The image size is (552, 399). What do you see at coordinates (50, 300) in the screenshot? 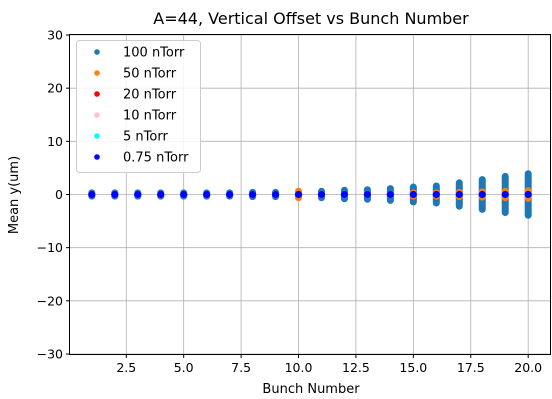
I see `y-tick-label: −20` at bounding box center [50, 300].